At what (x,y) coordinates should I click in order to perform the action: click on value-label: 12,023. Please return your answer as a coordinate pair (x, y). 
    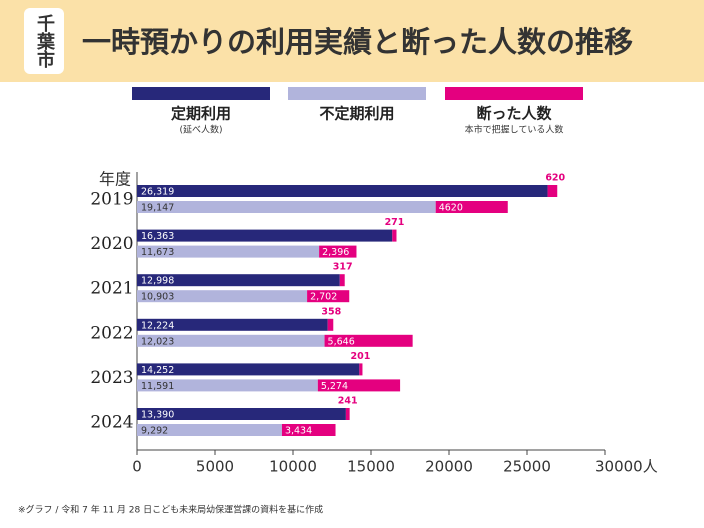
    Looking at the image, I should click on (157, 341).